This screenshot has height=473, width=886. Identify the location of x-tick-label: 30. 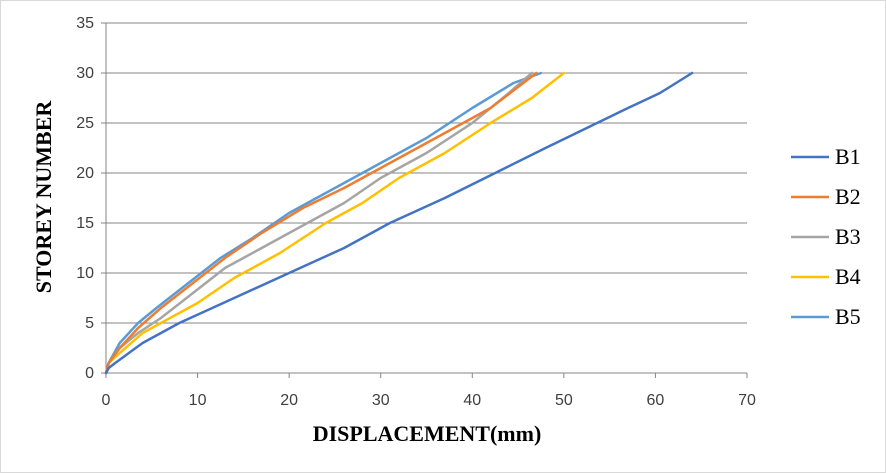
(381, 400).